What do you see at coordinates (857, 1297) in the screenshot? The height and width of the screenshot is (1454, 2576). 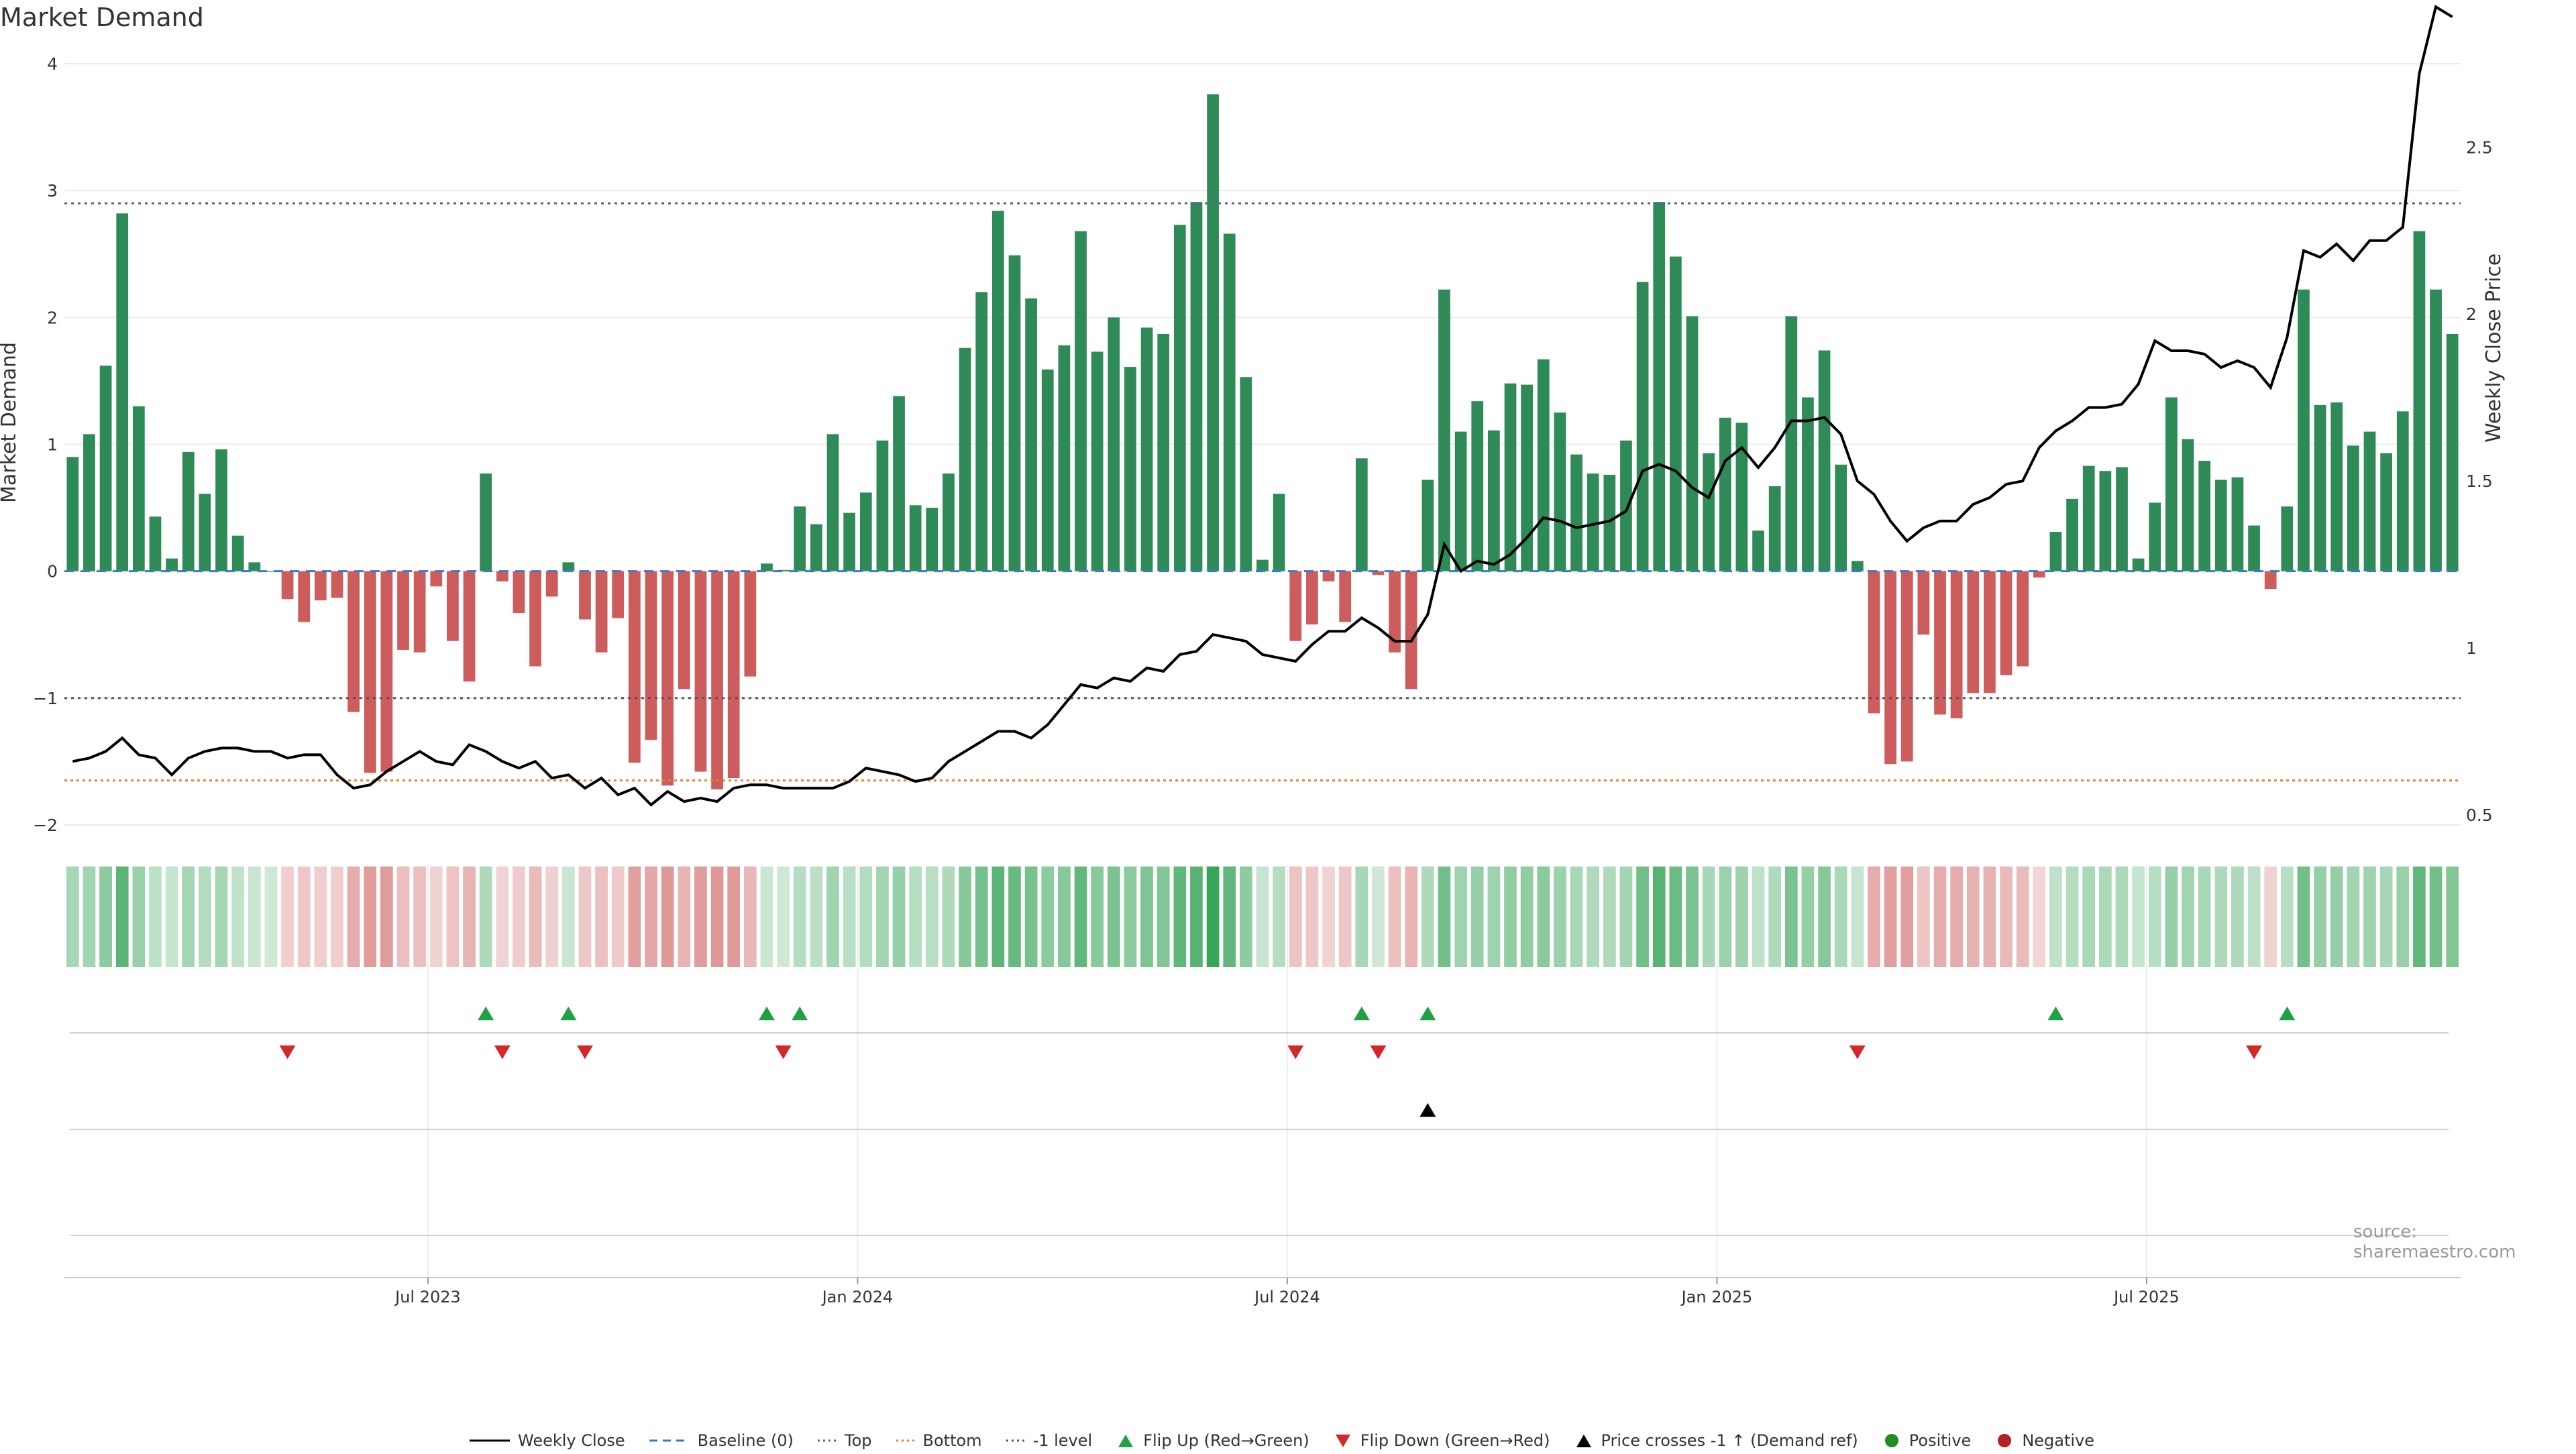 I see `x-tick-label: Jan 2024` at bounding box center [857, 1297].